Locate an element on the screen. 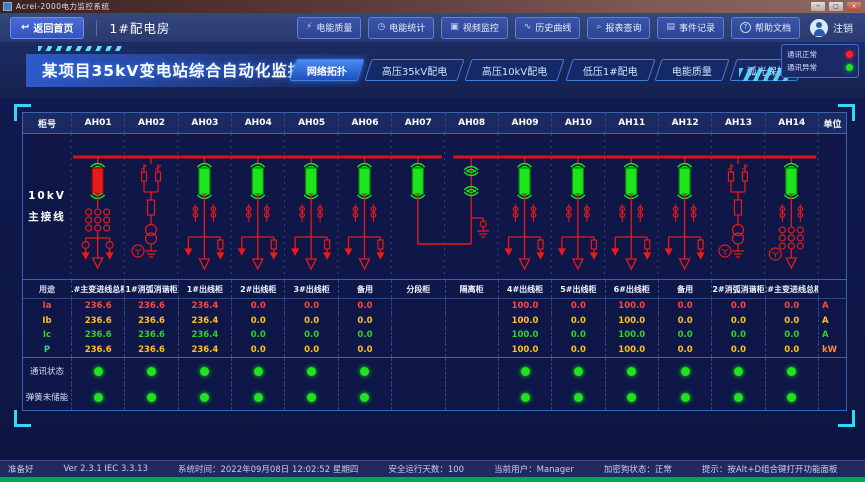  status-hint: 提示：按Alt+D组合键打开功能面板 is located at coordinates (769, 470).